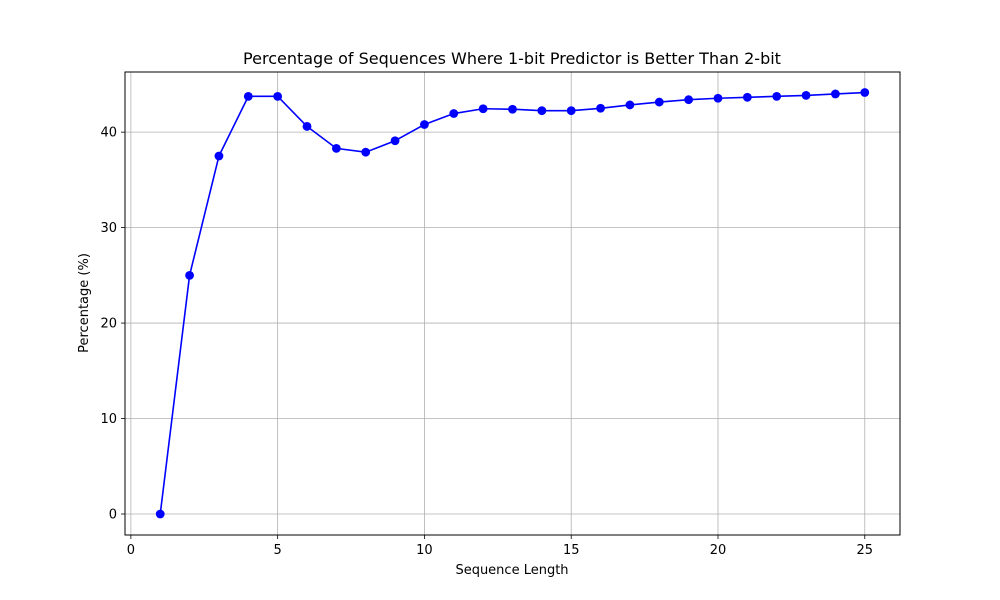 Image resolution: width=1000 pixels, height=600 pixels. I want to click on y-tick-label: 30, so click(108, 228).